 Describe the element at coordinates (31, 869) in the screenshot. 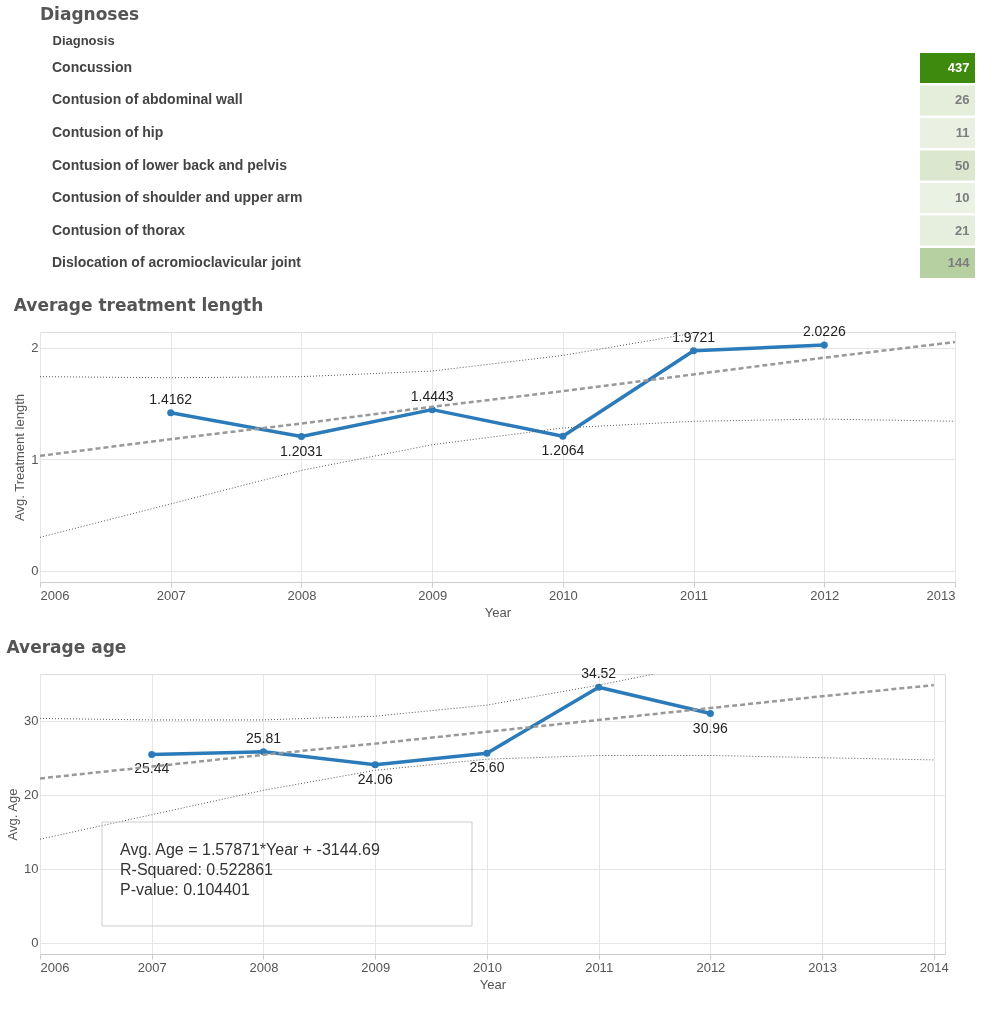

I see `y-tick-label: 10` at that location.